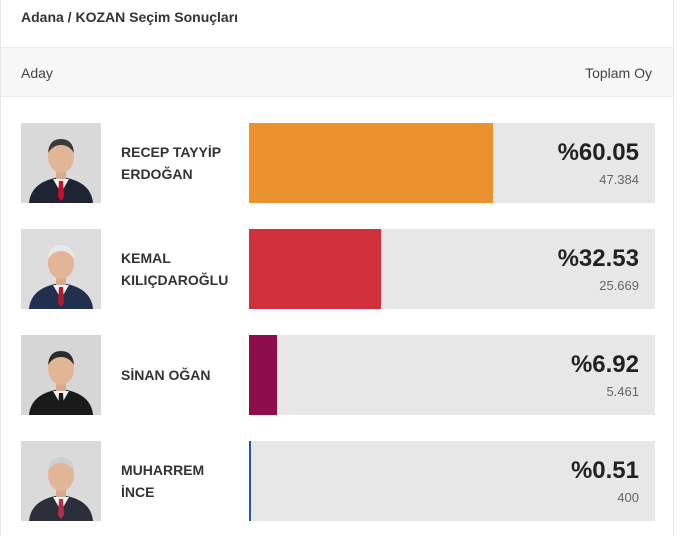  What do you see at coordinates (163, 470) in the screenshot?
I see `candidate-name-line1: MUHARREM` at bounding box center [163, 470].